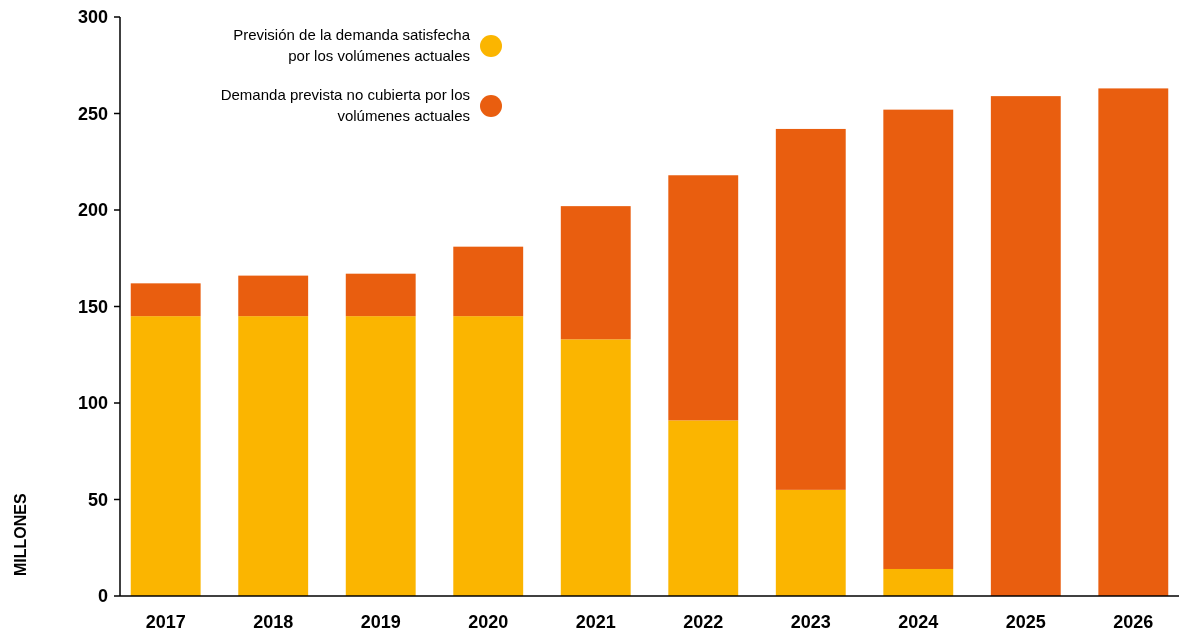 This screenshot has width=1187, height=640. What do you see at coordinates (92, 17) in the screenshot?
I see `y-tick-label: 300` at bounding box center [92, 17].